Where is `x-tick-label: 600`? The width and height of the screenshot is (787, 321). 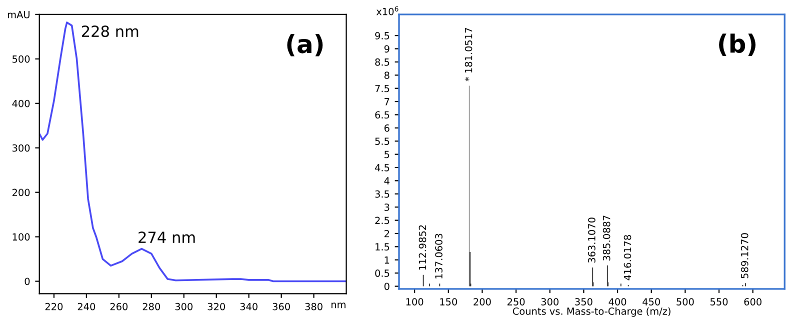
x-tick-label: 600 is located at coordinates (753, 302).